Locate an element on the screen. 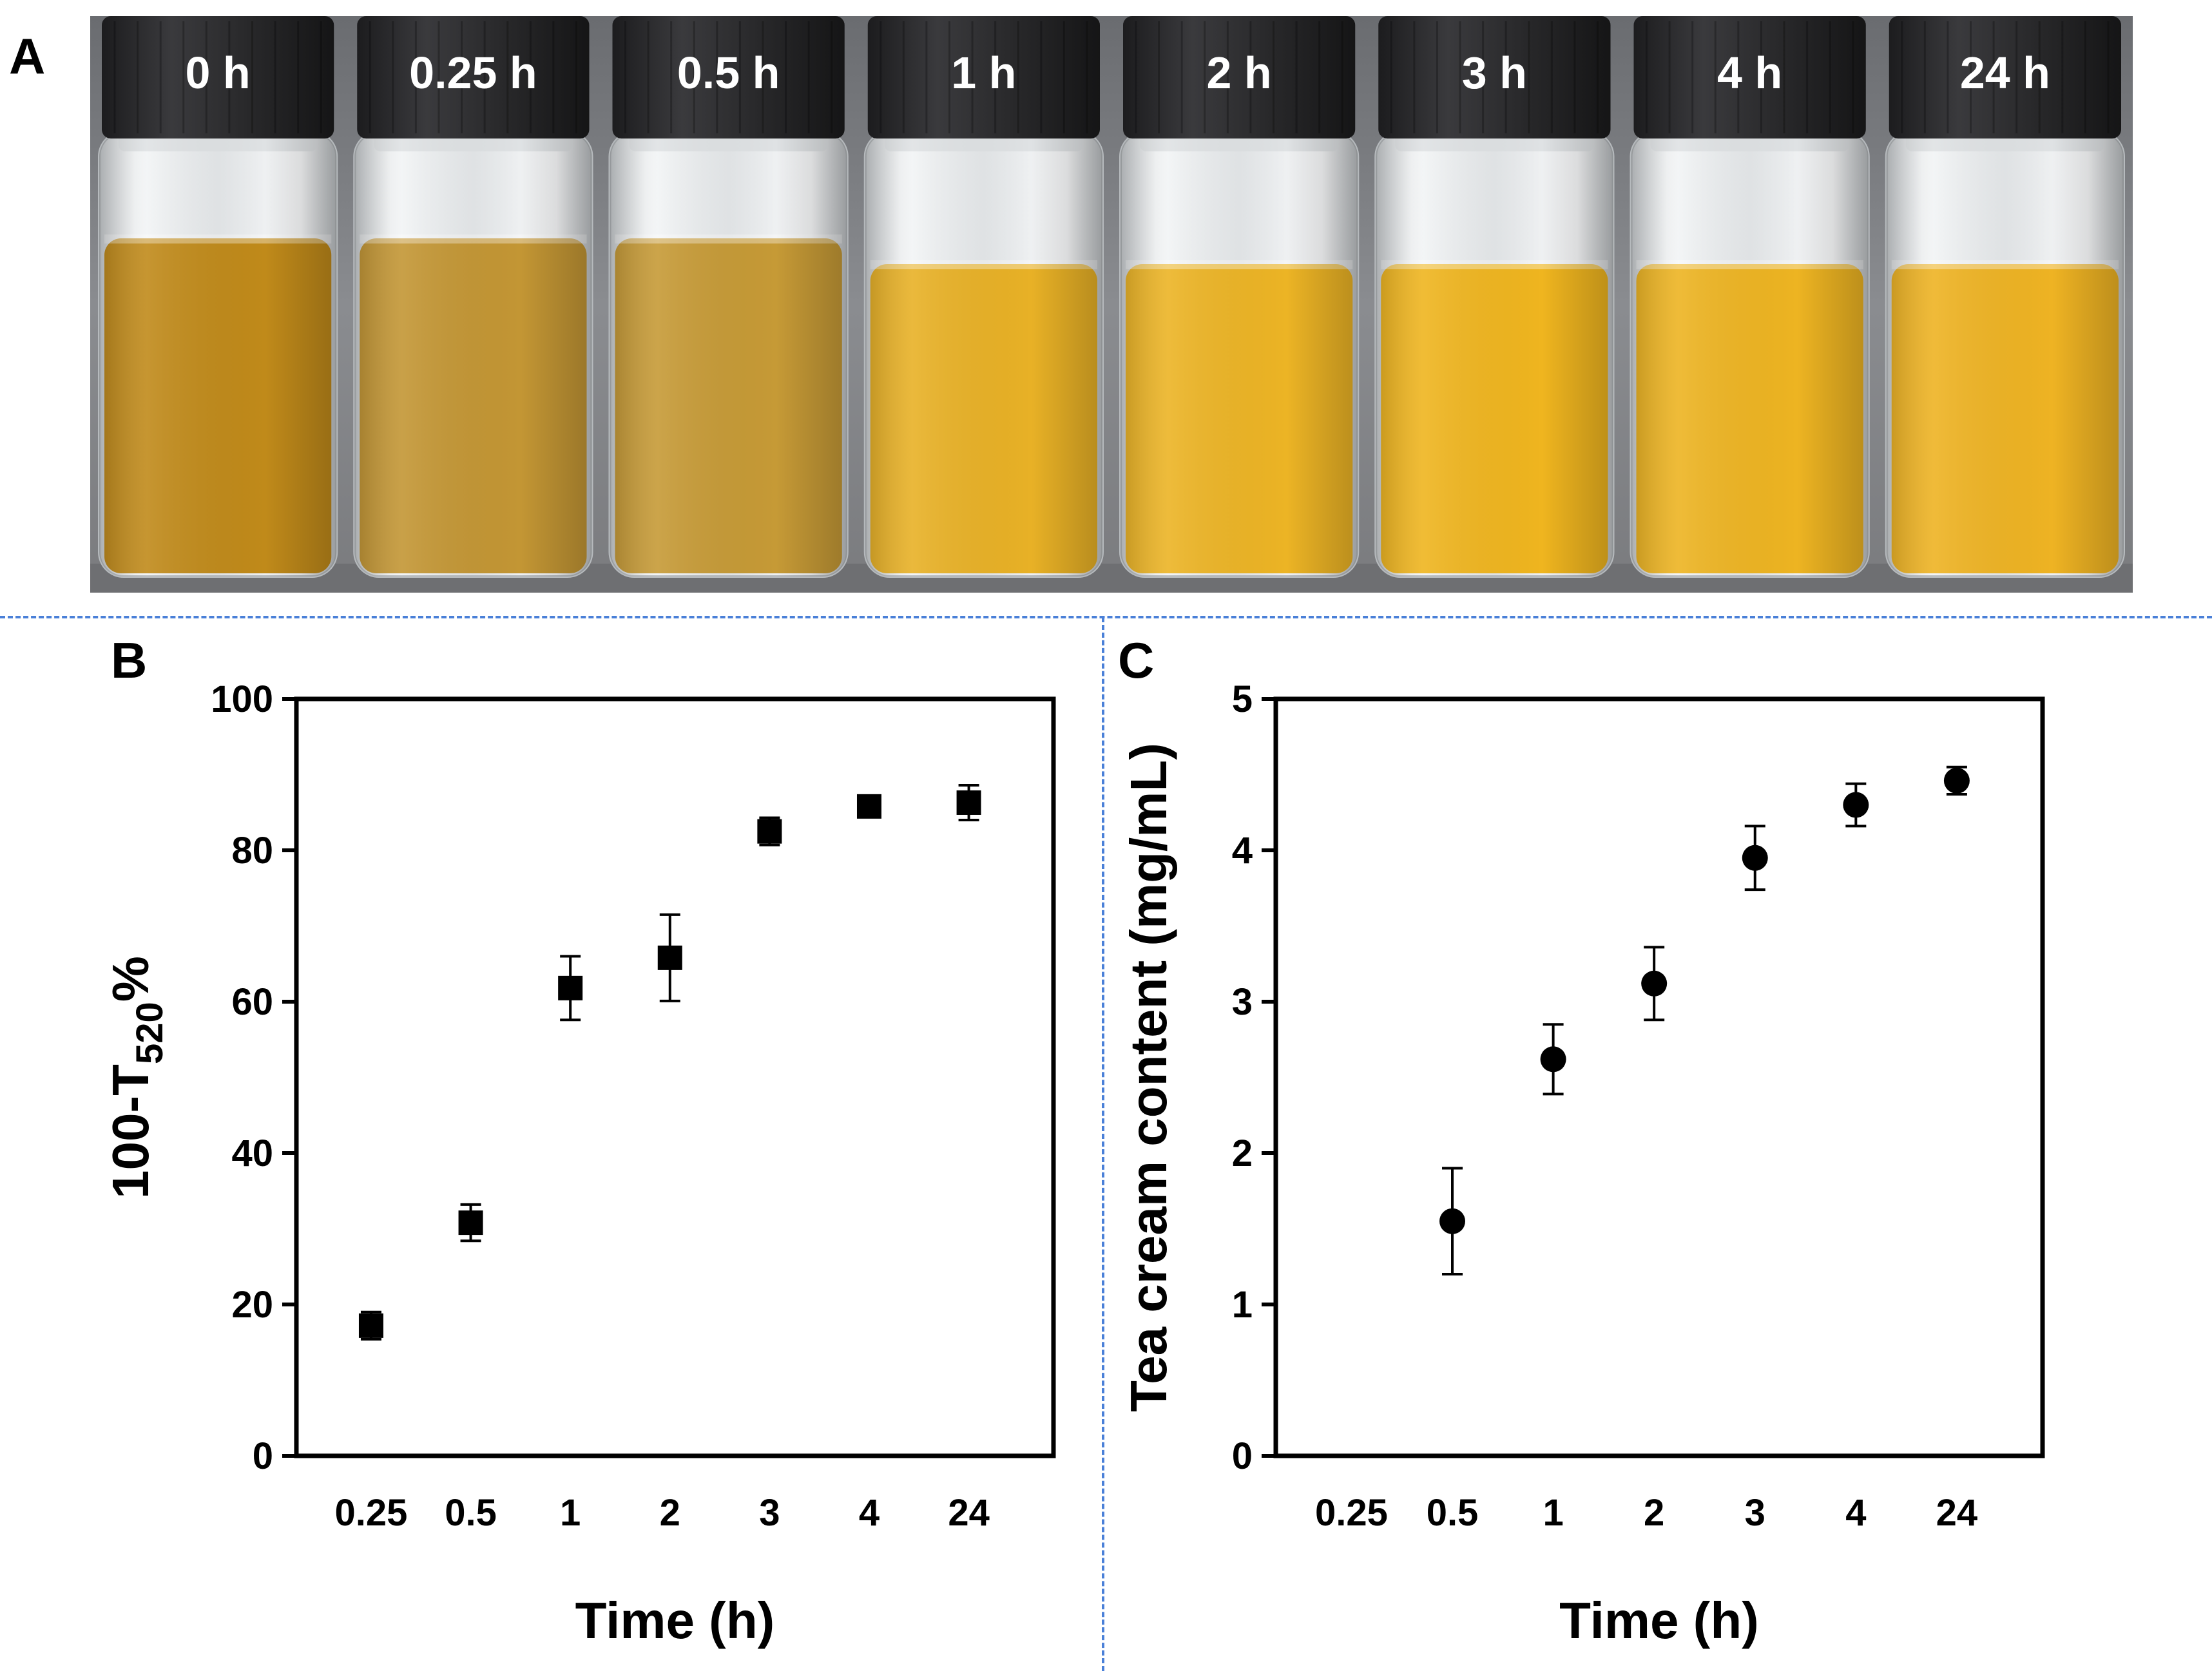  vial-time-label: 1 h is located at coordinates (983, 73).